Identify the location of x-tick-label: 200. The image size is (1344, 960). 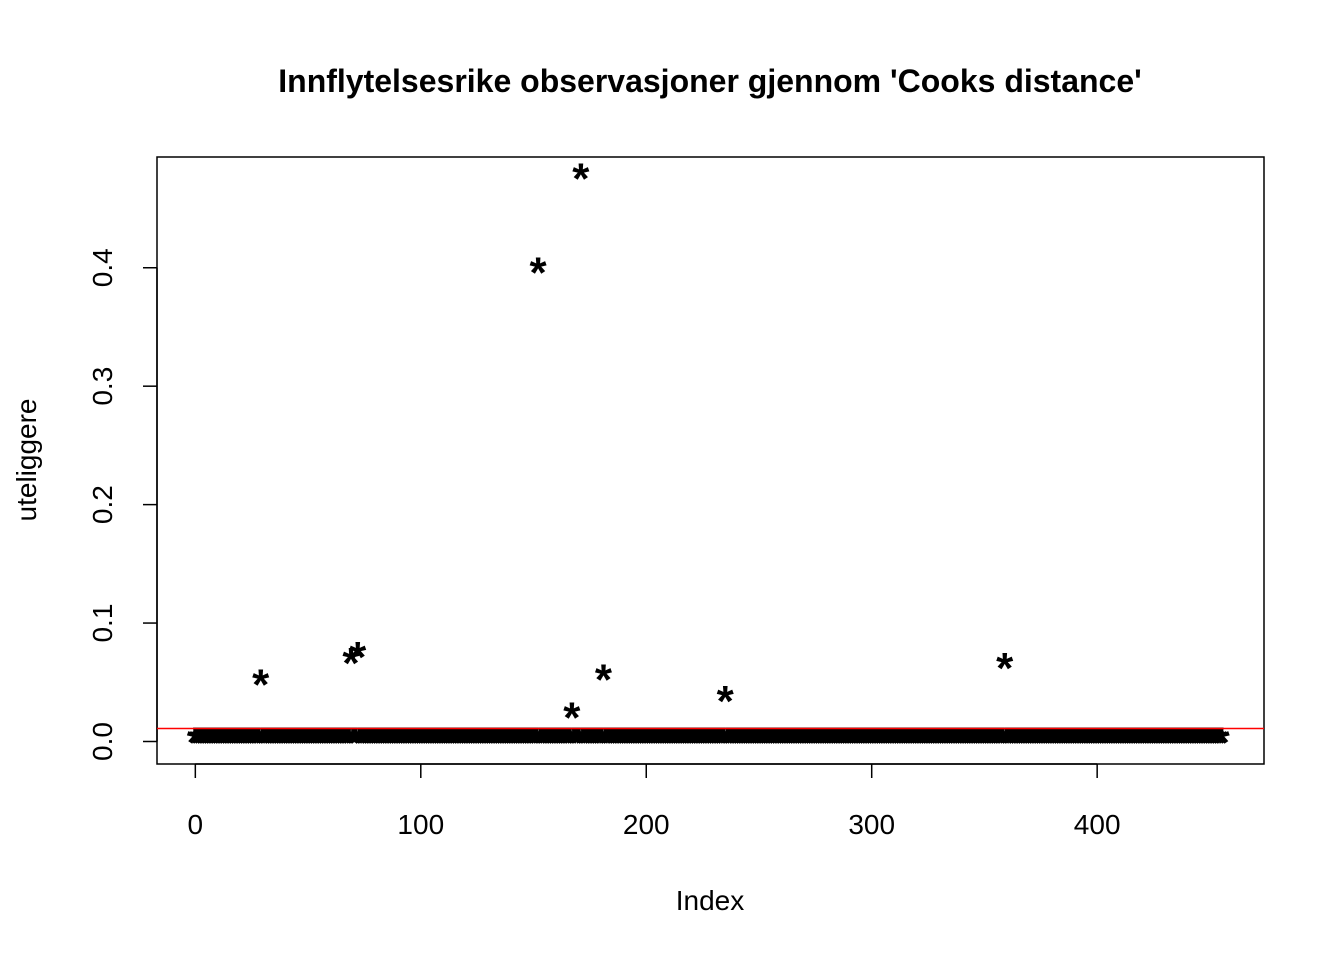
(646, 824).